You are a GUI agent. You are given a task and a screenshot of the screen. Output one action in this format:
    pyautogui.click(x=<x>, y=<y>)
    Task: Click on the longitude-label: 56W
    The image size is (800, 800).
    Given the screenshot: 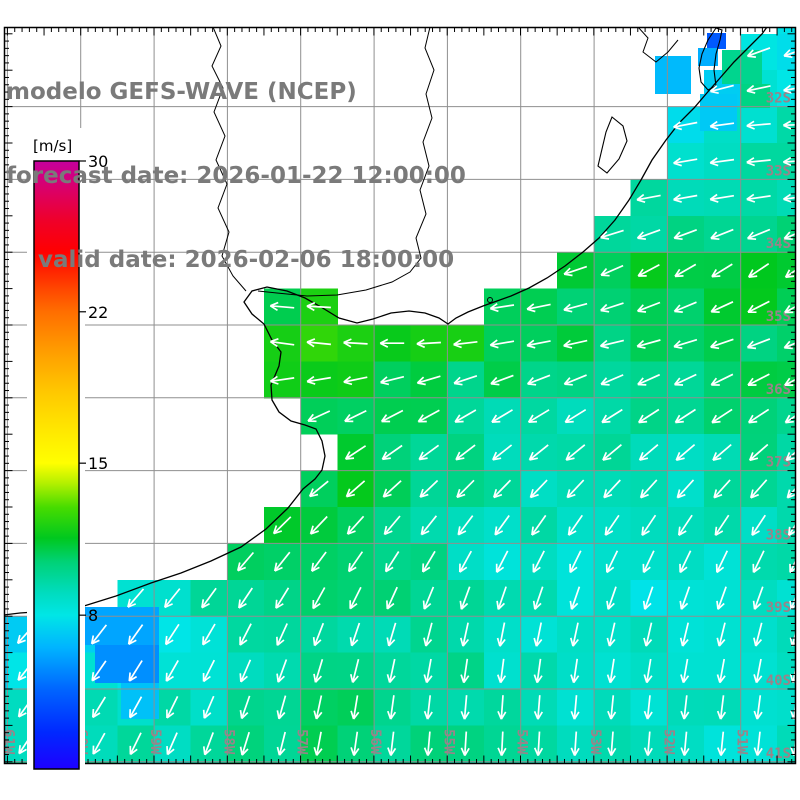 What is the action you would take?
    pyautogui.click(x=375, y=742)
    